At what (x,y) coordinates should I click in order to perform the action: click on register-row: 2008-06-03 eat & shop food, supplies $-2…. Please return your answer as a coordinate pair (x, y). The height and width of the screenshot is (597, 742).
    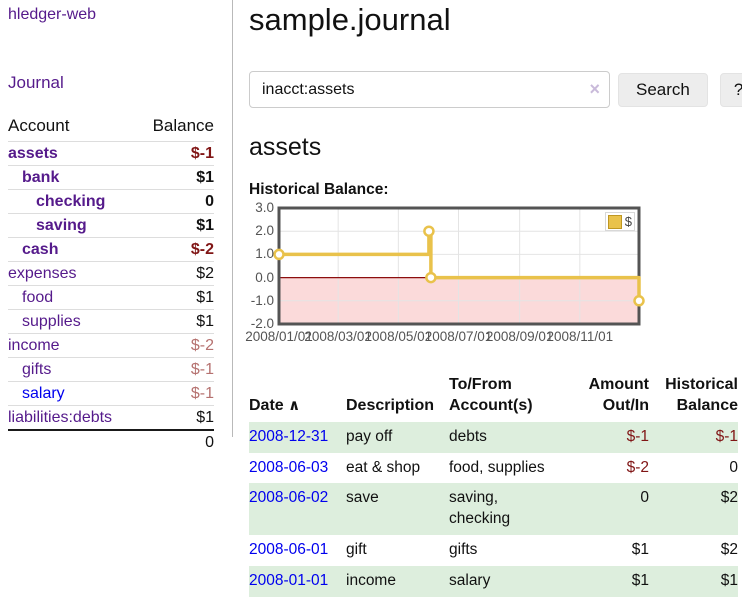
    Looking at the image, I should click on (493, 468).